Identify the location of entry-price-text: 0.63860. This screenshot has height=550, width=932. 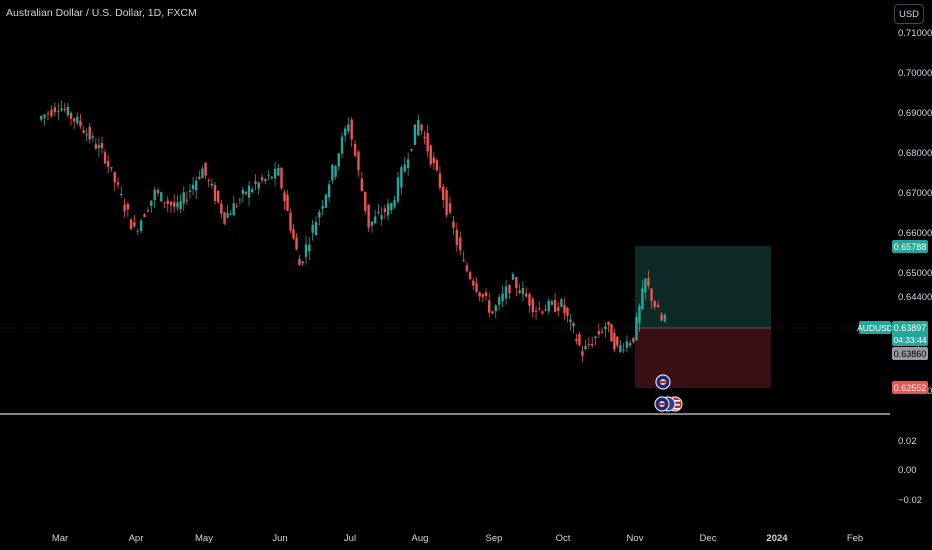
(910, 354).